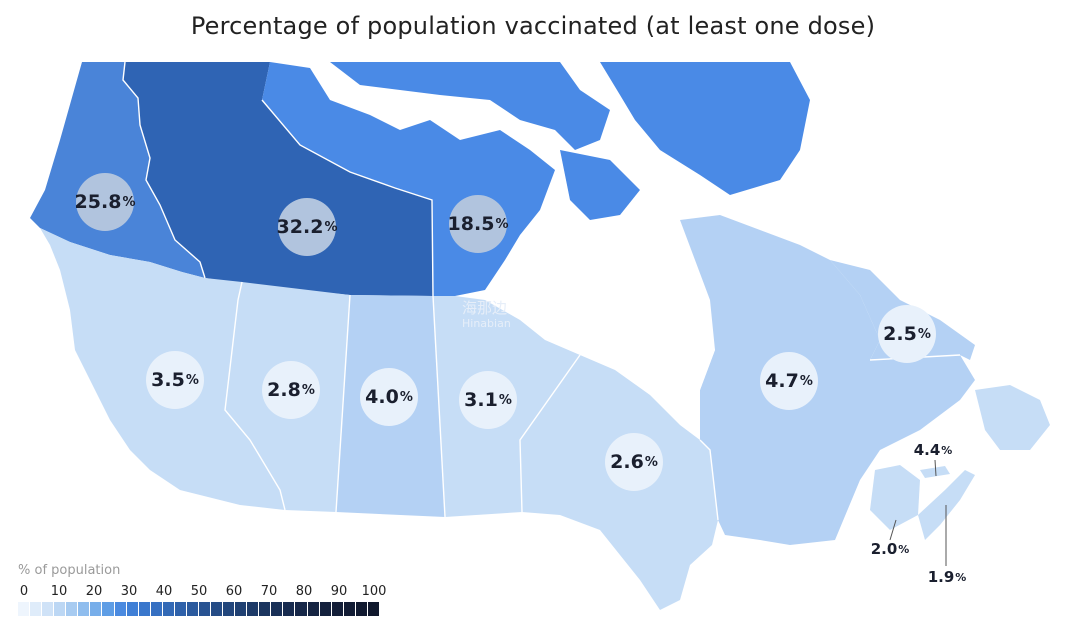 The width and height of the screenshot is (1066, 634). I want to click on value-yukon: 25.8, so click(98, 202).